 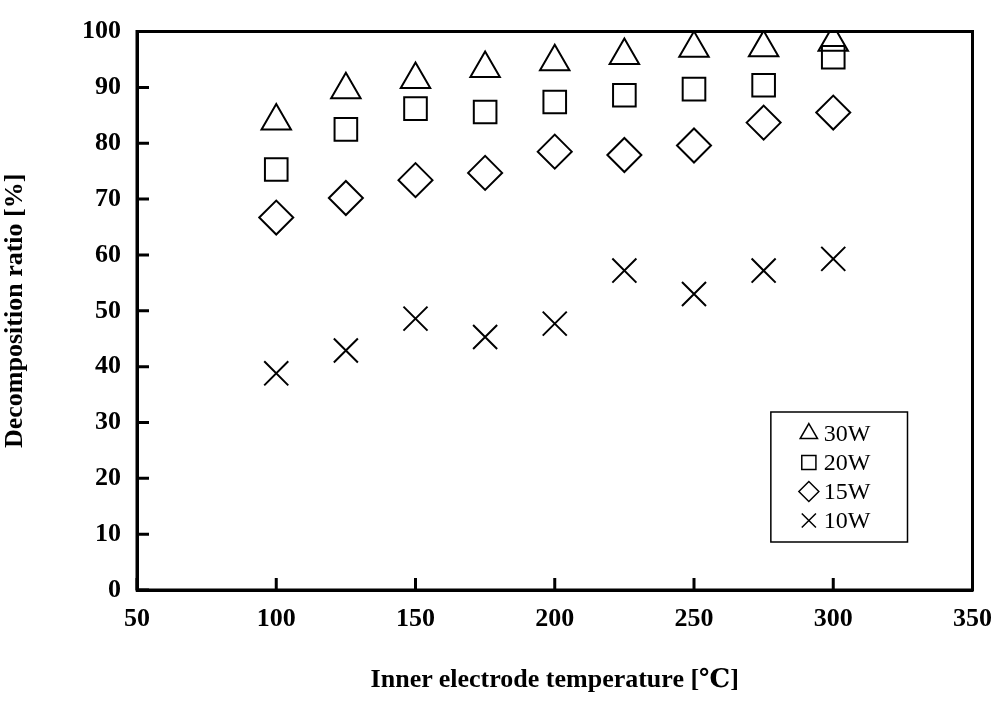 I want to click on y-tick-label: 70, so click(x=108, y=197).